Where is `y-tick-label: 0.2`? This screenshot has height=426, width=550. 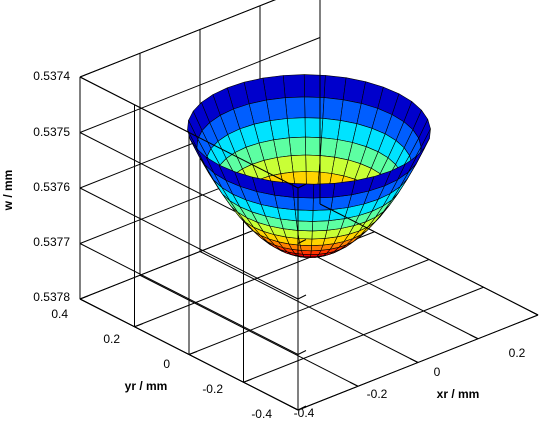 y-tick-label: 0.2 is located at coordinates (111, 339).